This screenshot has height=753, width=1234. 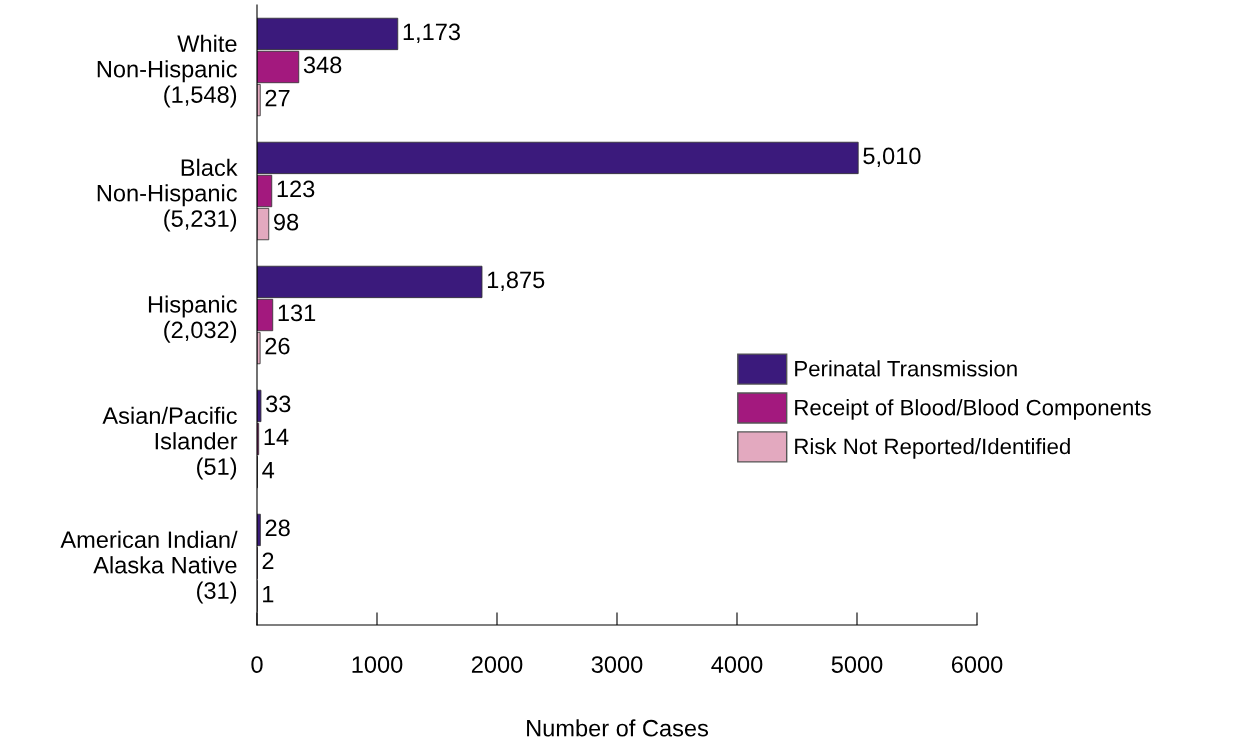 I want to click on y-tick-label: American Indian/ Alaska Native (31), so click(x=149, y=567).